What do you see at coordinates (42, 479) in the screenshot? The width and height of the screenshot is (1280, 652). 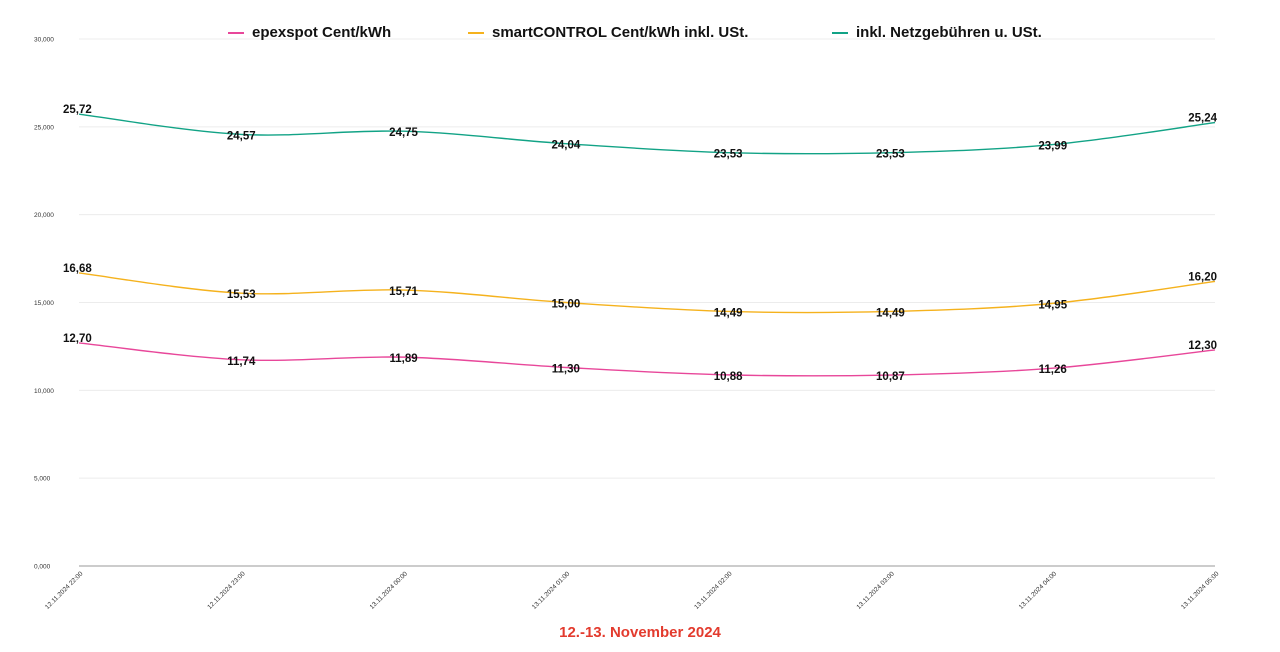 I see `y-tick-label: 5,000` at bounding box center [42, 479].